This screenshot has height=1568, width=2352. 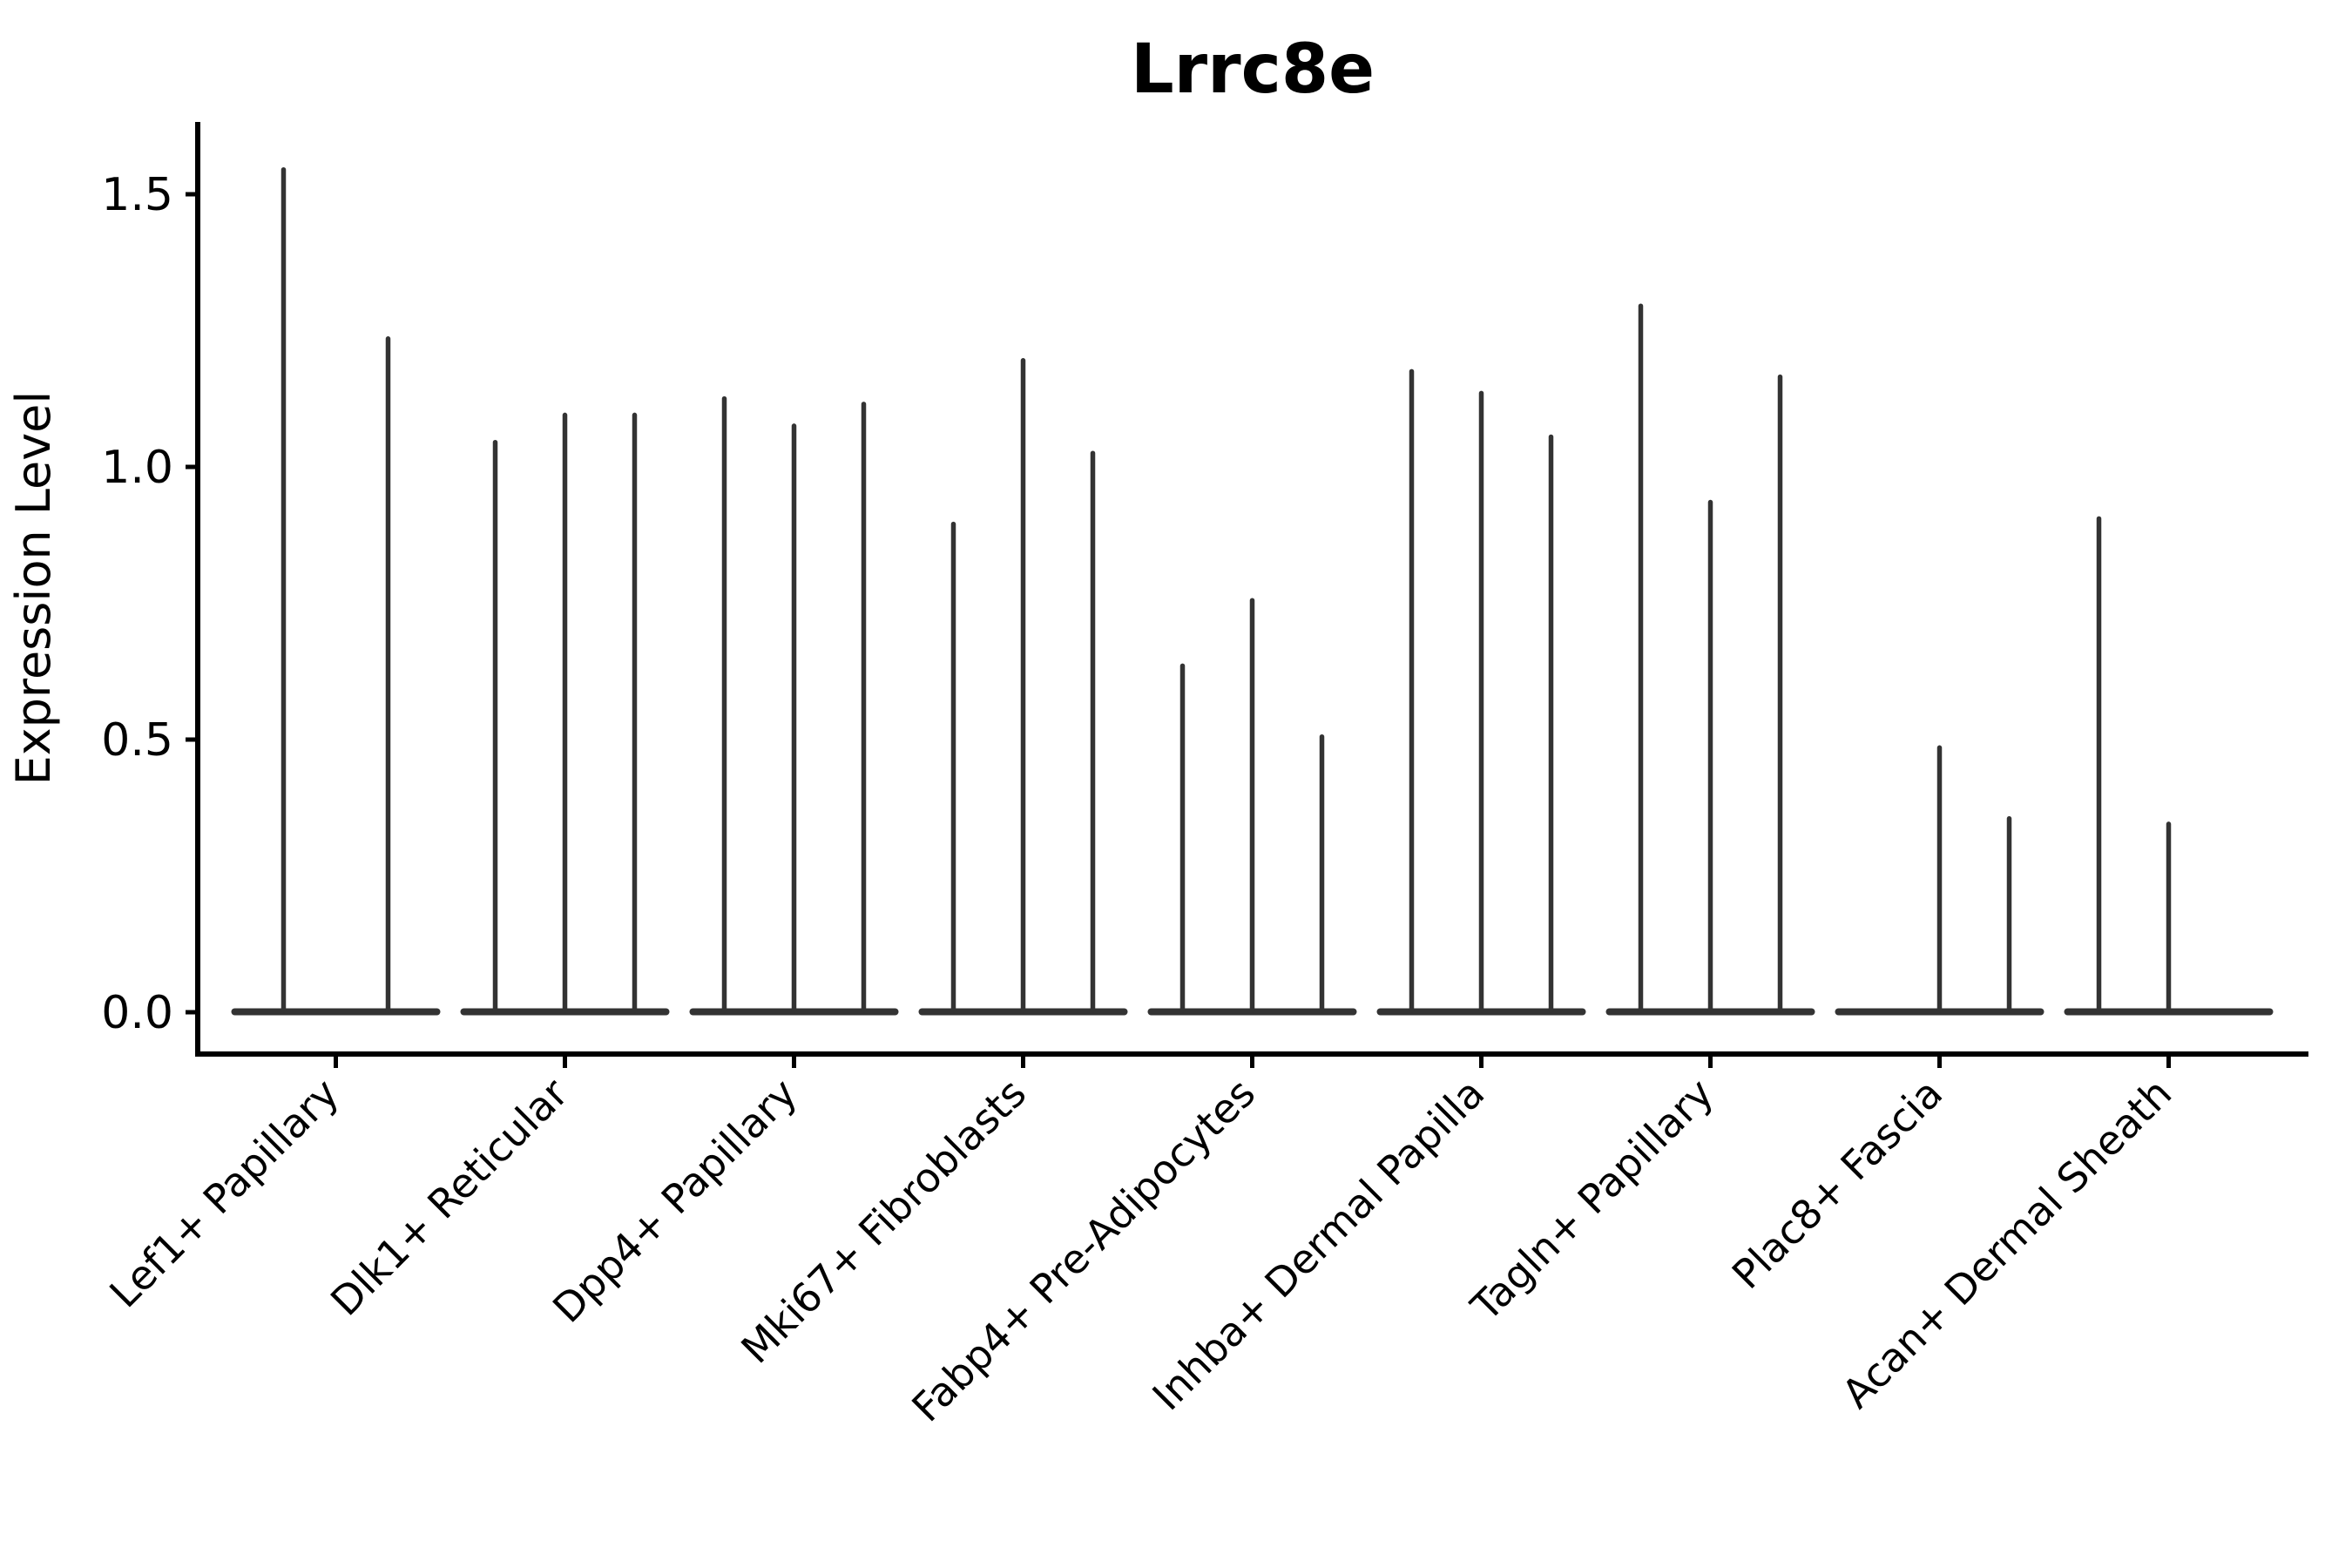 What do you see at coordinates (137, 195) in the screenshot?
I see `y-tick-label: 1.5` at bounding box center [137, 195].